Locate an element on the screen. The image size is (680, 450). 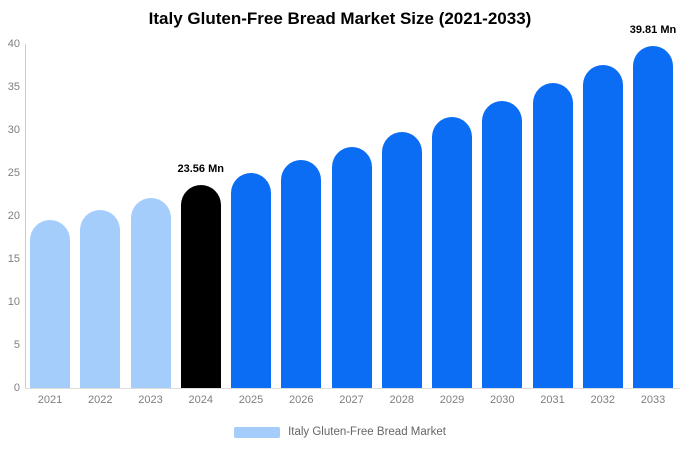
bar-2032 is located at coordinates (602, 226).